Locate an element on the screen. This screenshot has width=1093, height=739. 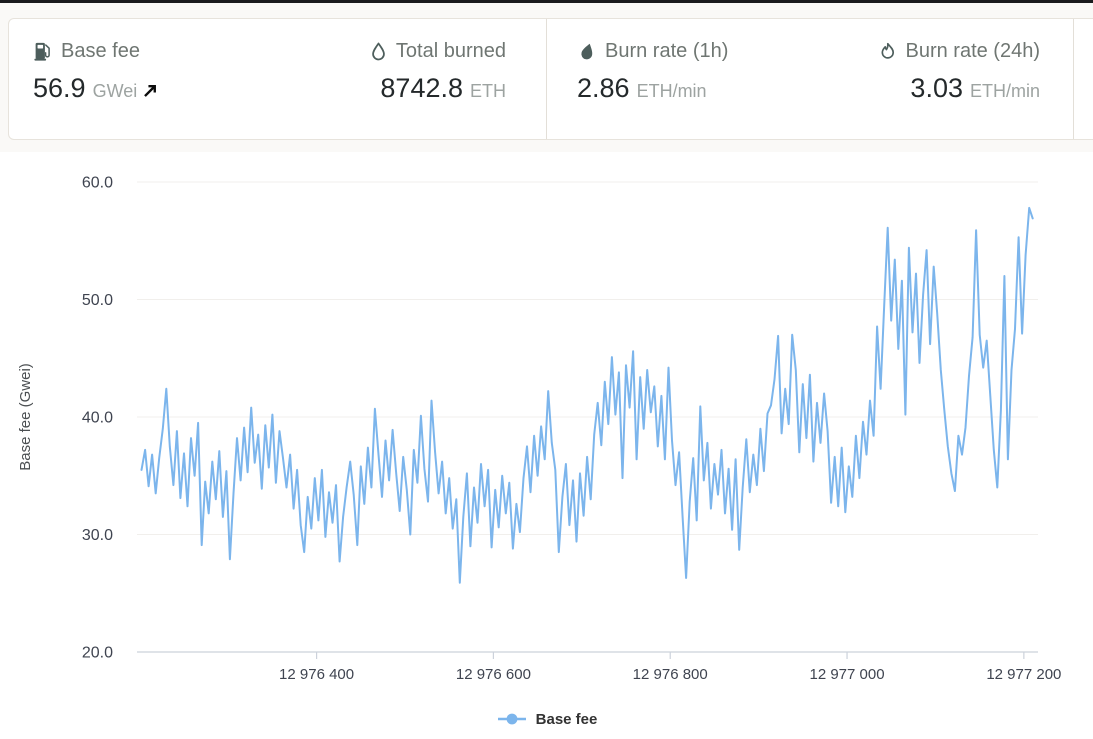
x-tick-label: 12 976 400 is located at coordinates (316, 674).